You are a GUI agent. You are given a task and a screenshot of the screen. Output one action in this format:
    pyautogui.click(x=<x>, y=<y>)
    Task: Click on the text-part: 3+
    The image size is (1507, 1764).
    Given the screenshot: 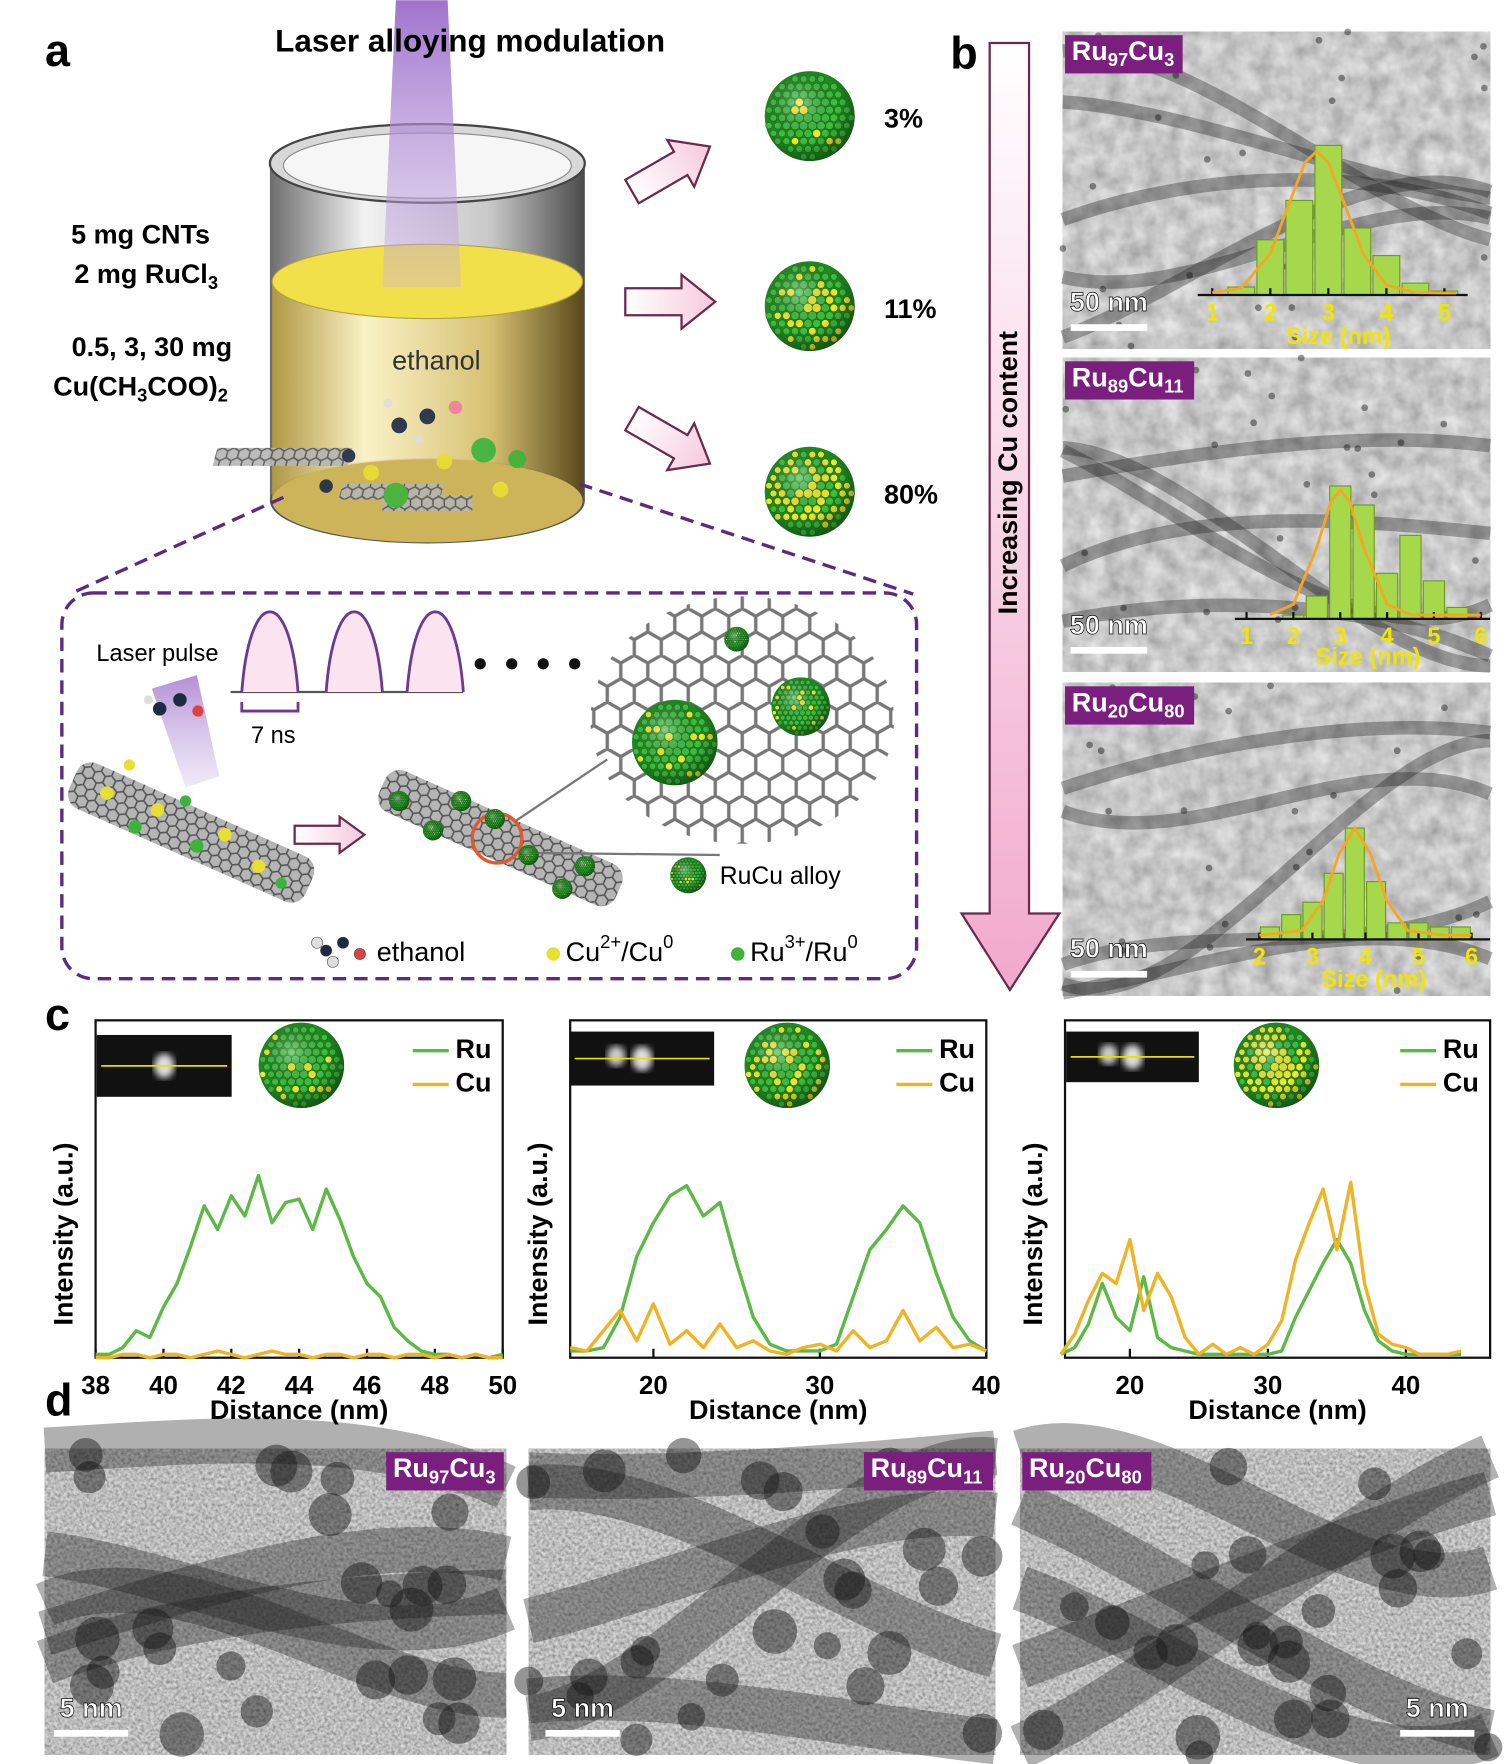 What is the action you would take?
    pyautogui.click(x=795, y=941)
    